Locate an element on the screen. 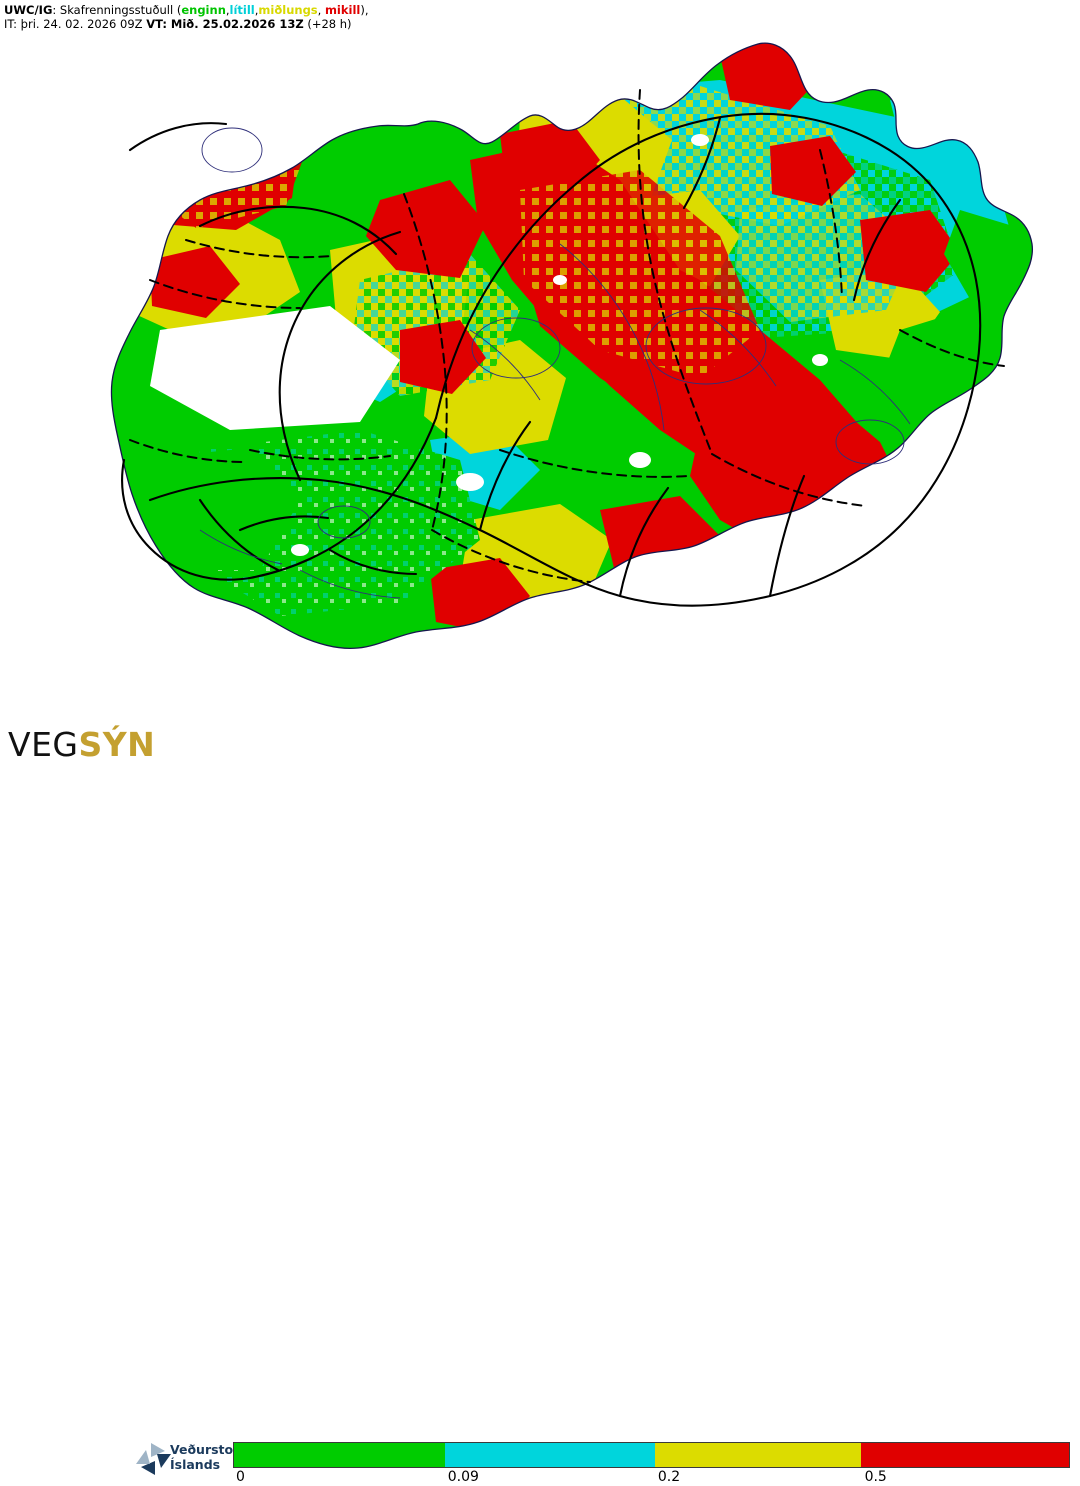  colorbar-tick-0: 0 is located at coordinates (240, 1477).